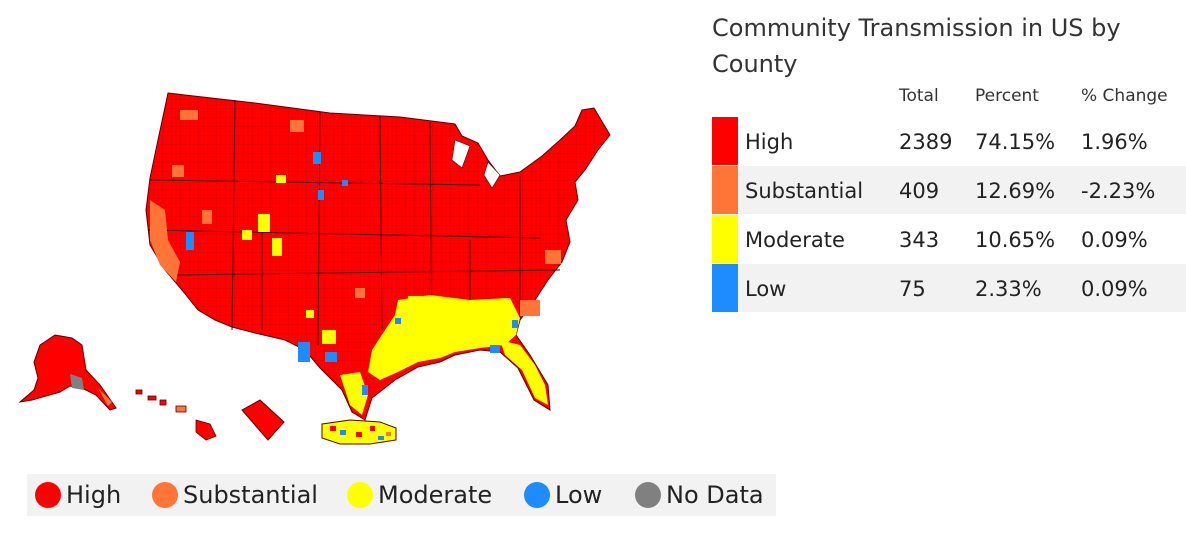  What do you see at coordinates (916, 46) in the screenshot?
I see `panel-title: Community Transmission in US by County` at bounding box center [916, 46].